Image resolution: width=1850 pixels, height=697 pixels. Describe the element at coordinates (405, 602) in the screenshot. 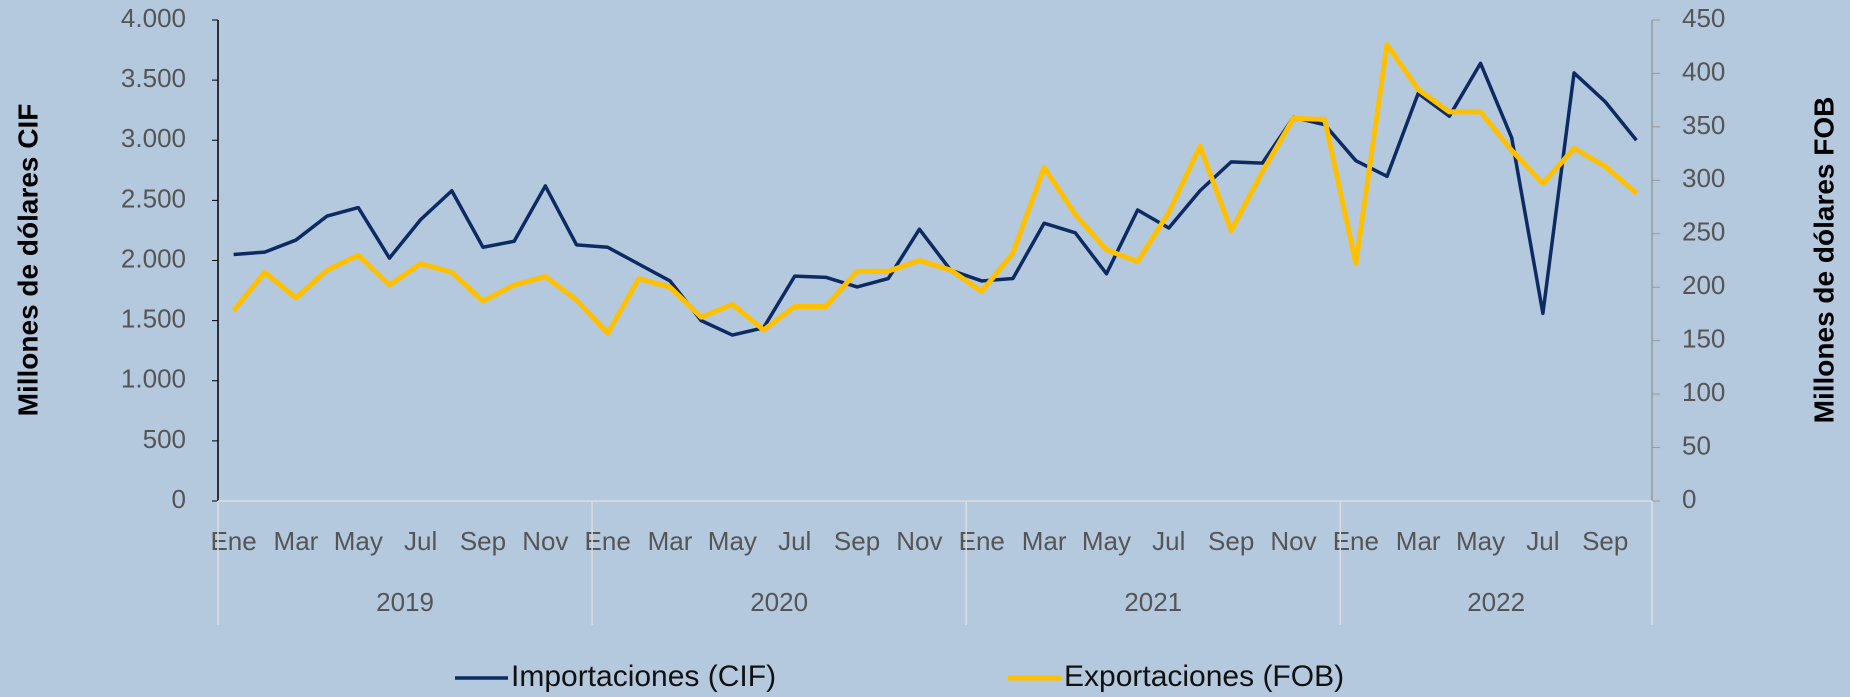

I see `x-group-label: 2019` at that location.